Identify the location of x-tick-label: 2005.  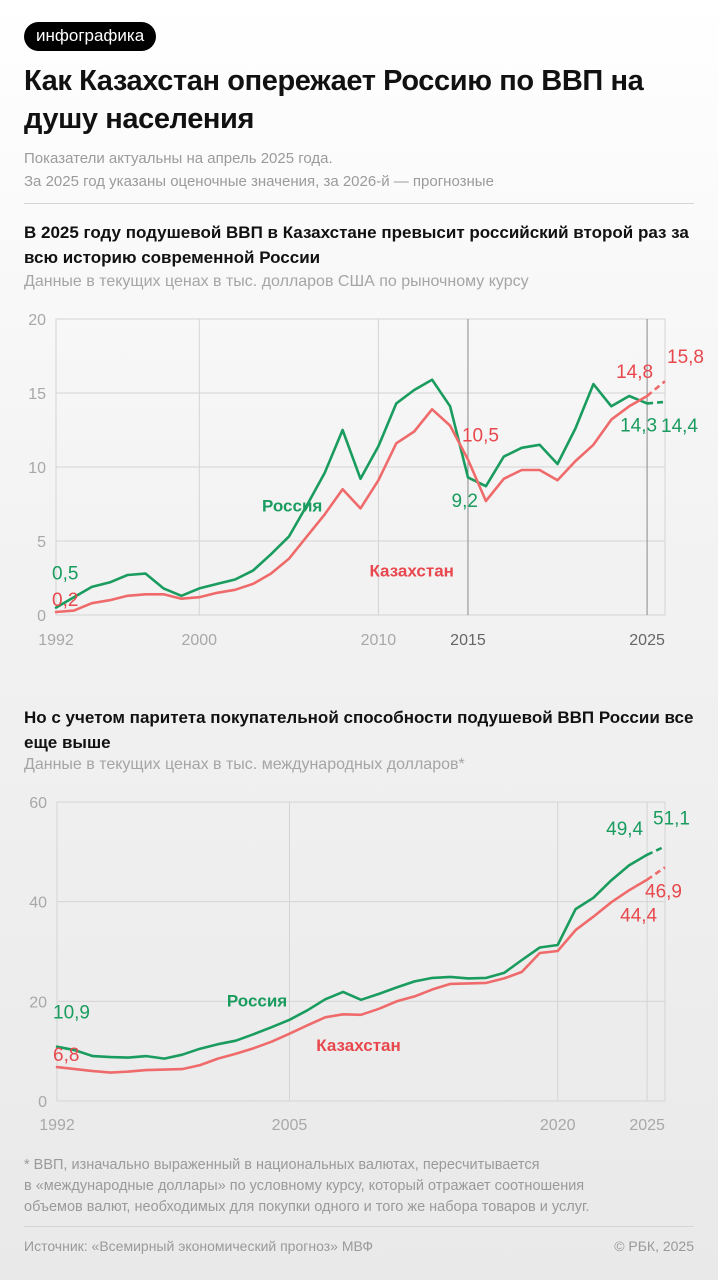
(290, 1125).